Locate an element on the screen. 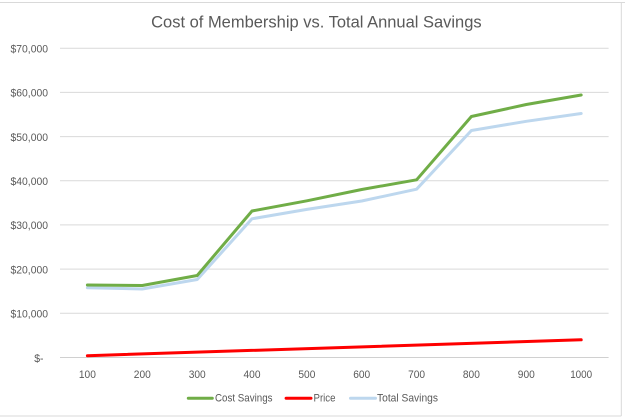  svg-text: $30,000 is located at coordinates (30, 226).